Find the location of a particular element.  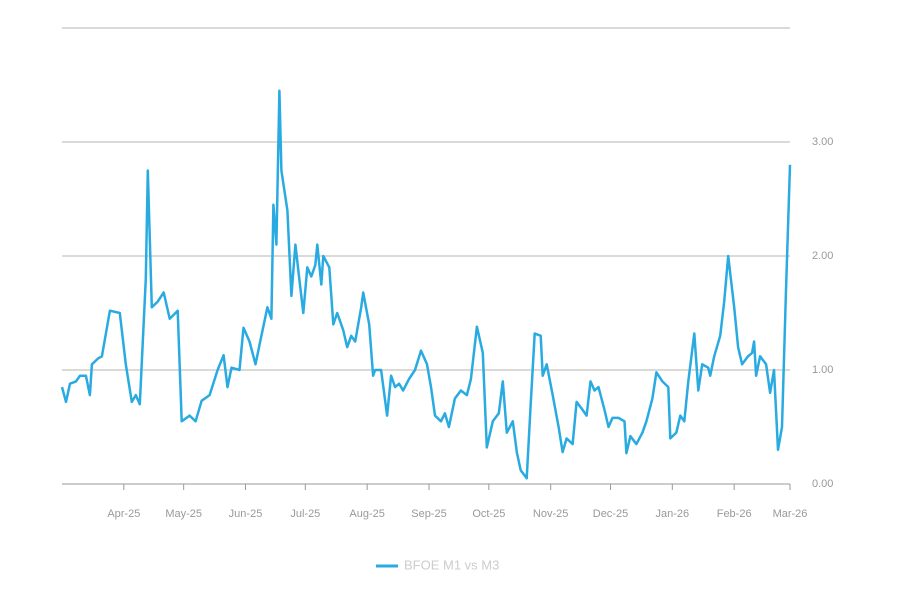

x-tick-label: Jan-26 is located at coordinates (673, 514).